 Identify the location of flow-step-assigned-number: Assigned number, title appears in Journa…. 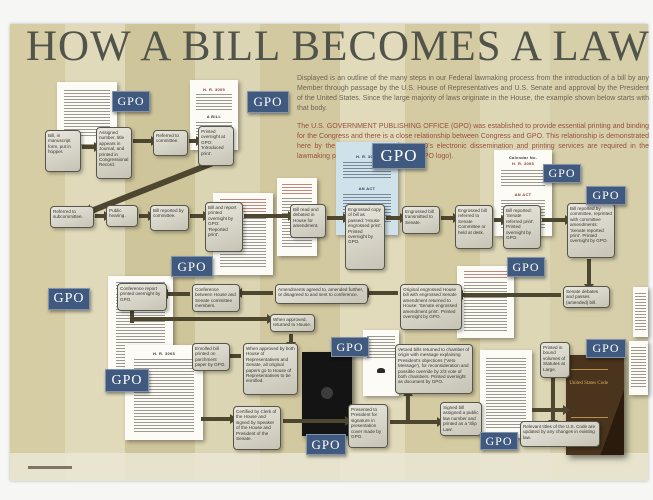
(114, 153).